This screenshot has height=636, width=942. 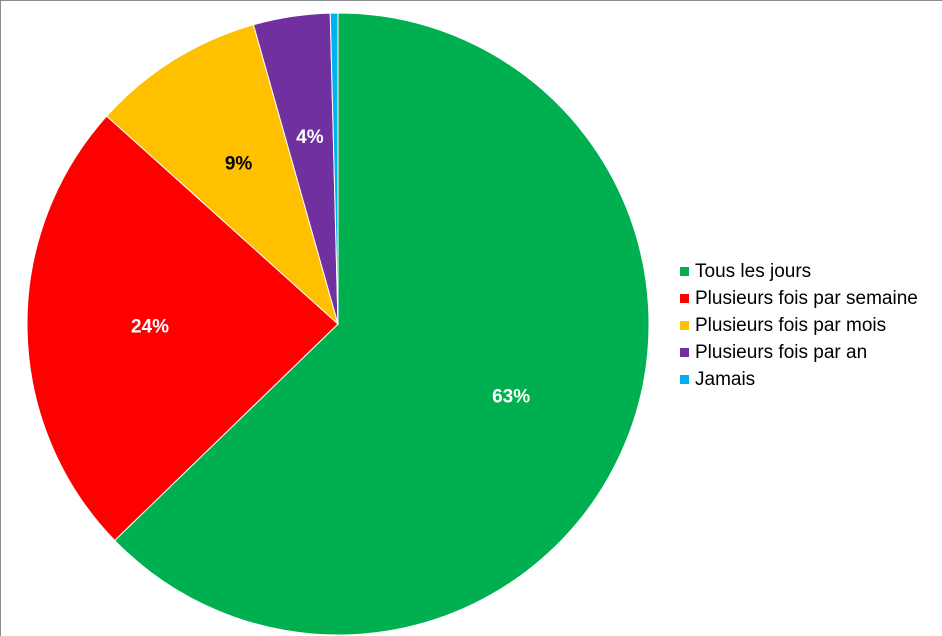 What do you see at coordinates (799, 379) in the screenshot?
I see `legend-item-4: Jamais` at bounding box center [799, 379].